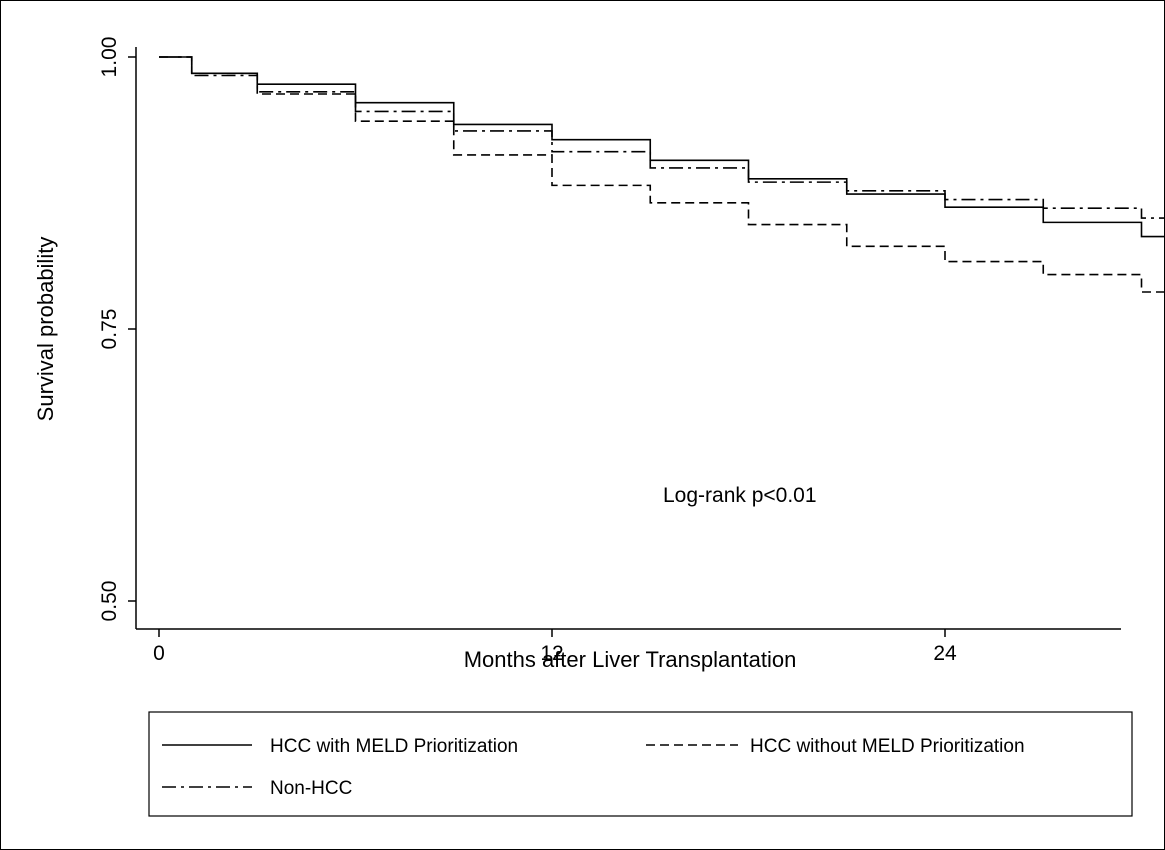 The height and width of the screenshot is (850, 1165). Describe the element at coordinates (740, 495) in the screenshot. I see `logrank-annotation: Log-rank p<0.01` at that location.